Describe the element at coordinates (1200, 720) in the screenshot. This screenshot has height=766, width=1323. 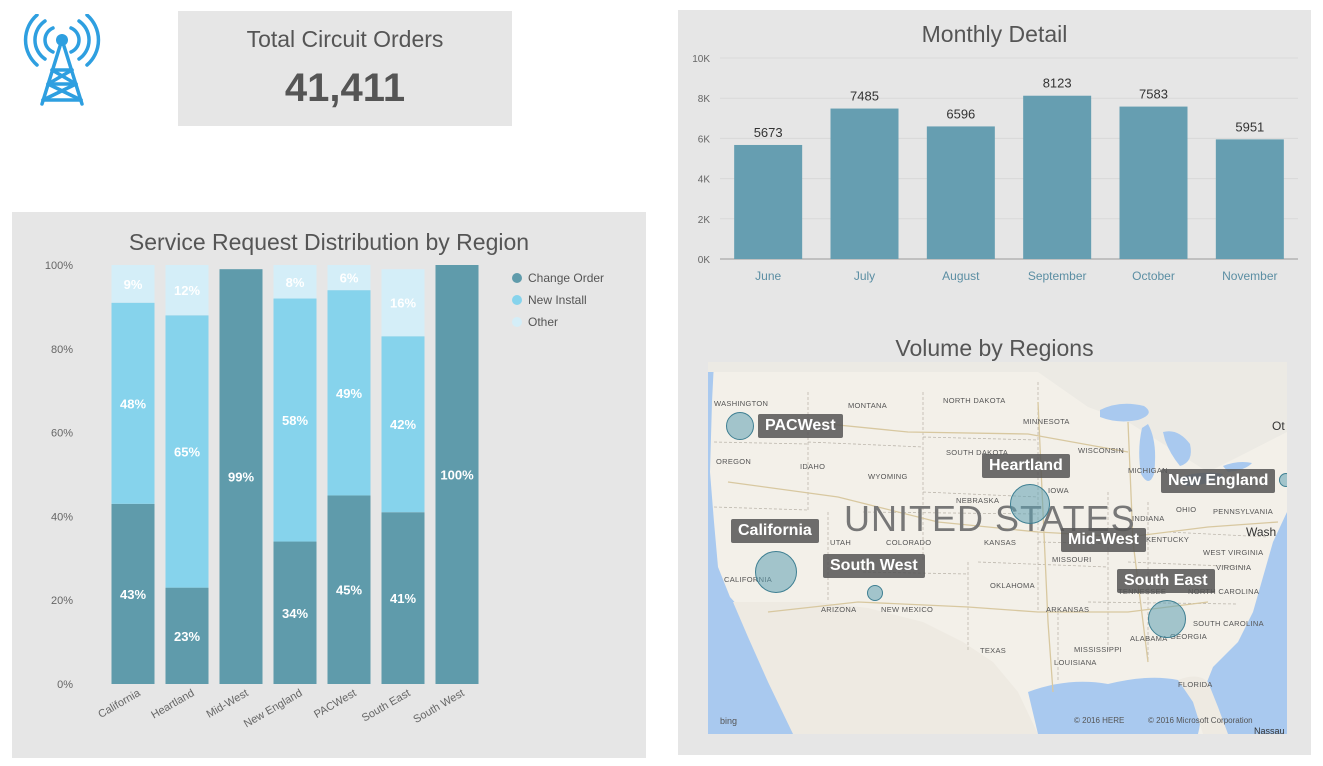
I see `map-copyright-microsoft: © 2016 Microsoft Corporation` at that location.